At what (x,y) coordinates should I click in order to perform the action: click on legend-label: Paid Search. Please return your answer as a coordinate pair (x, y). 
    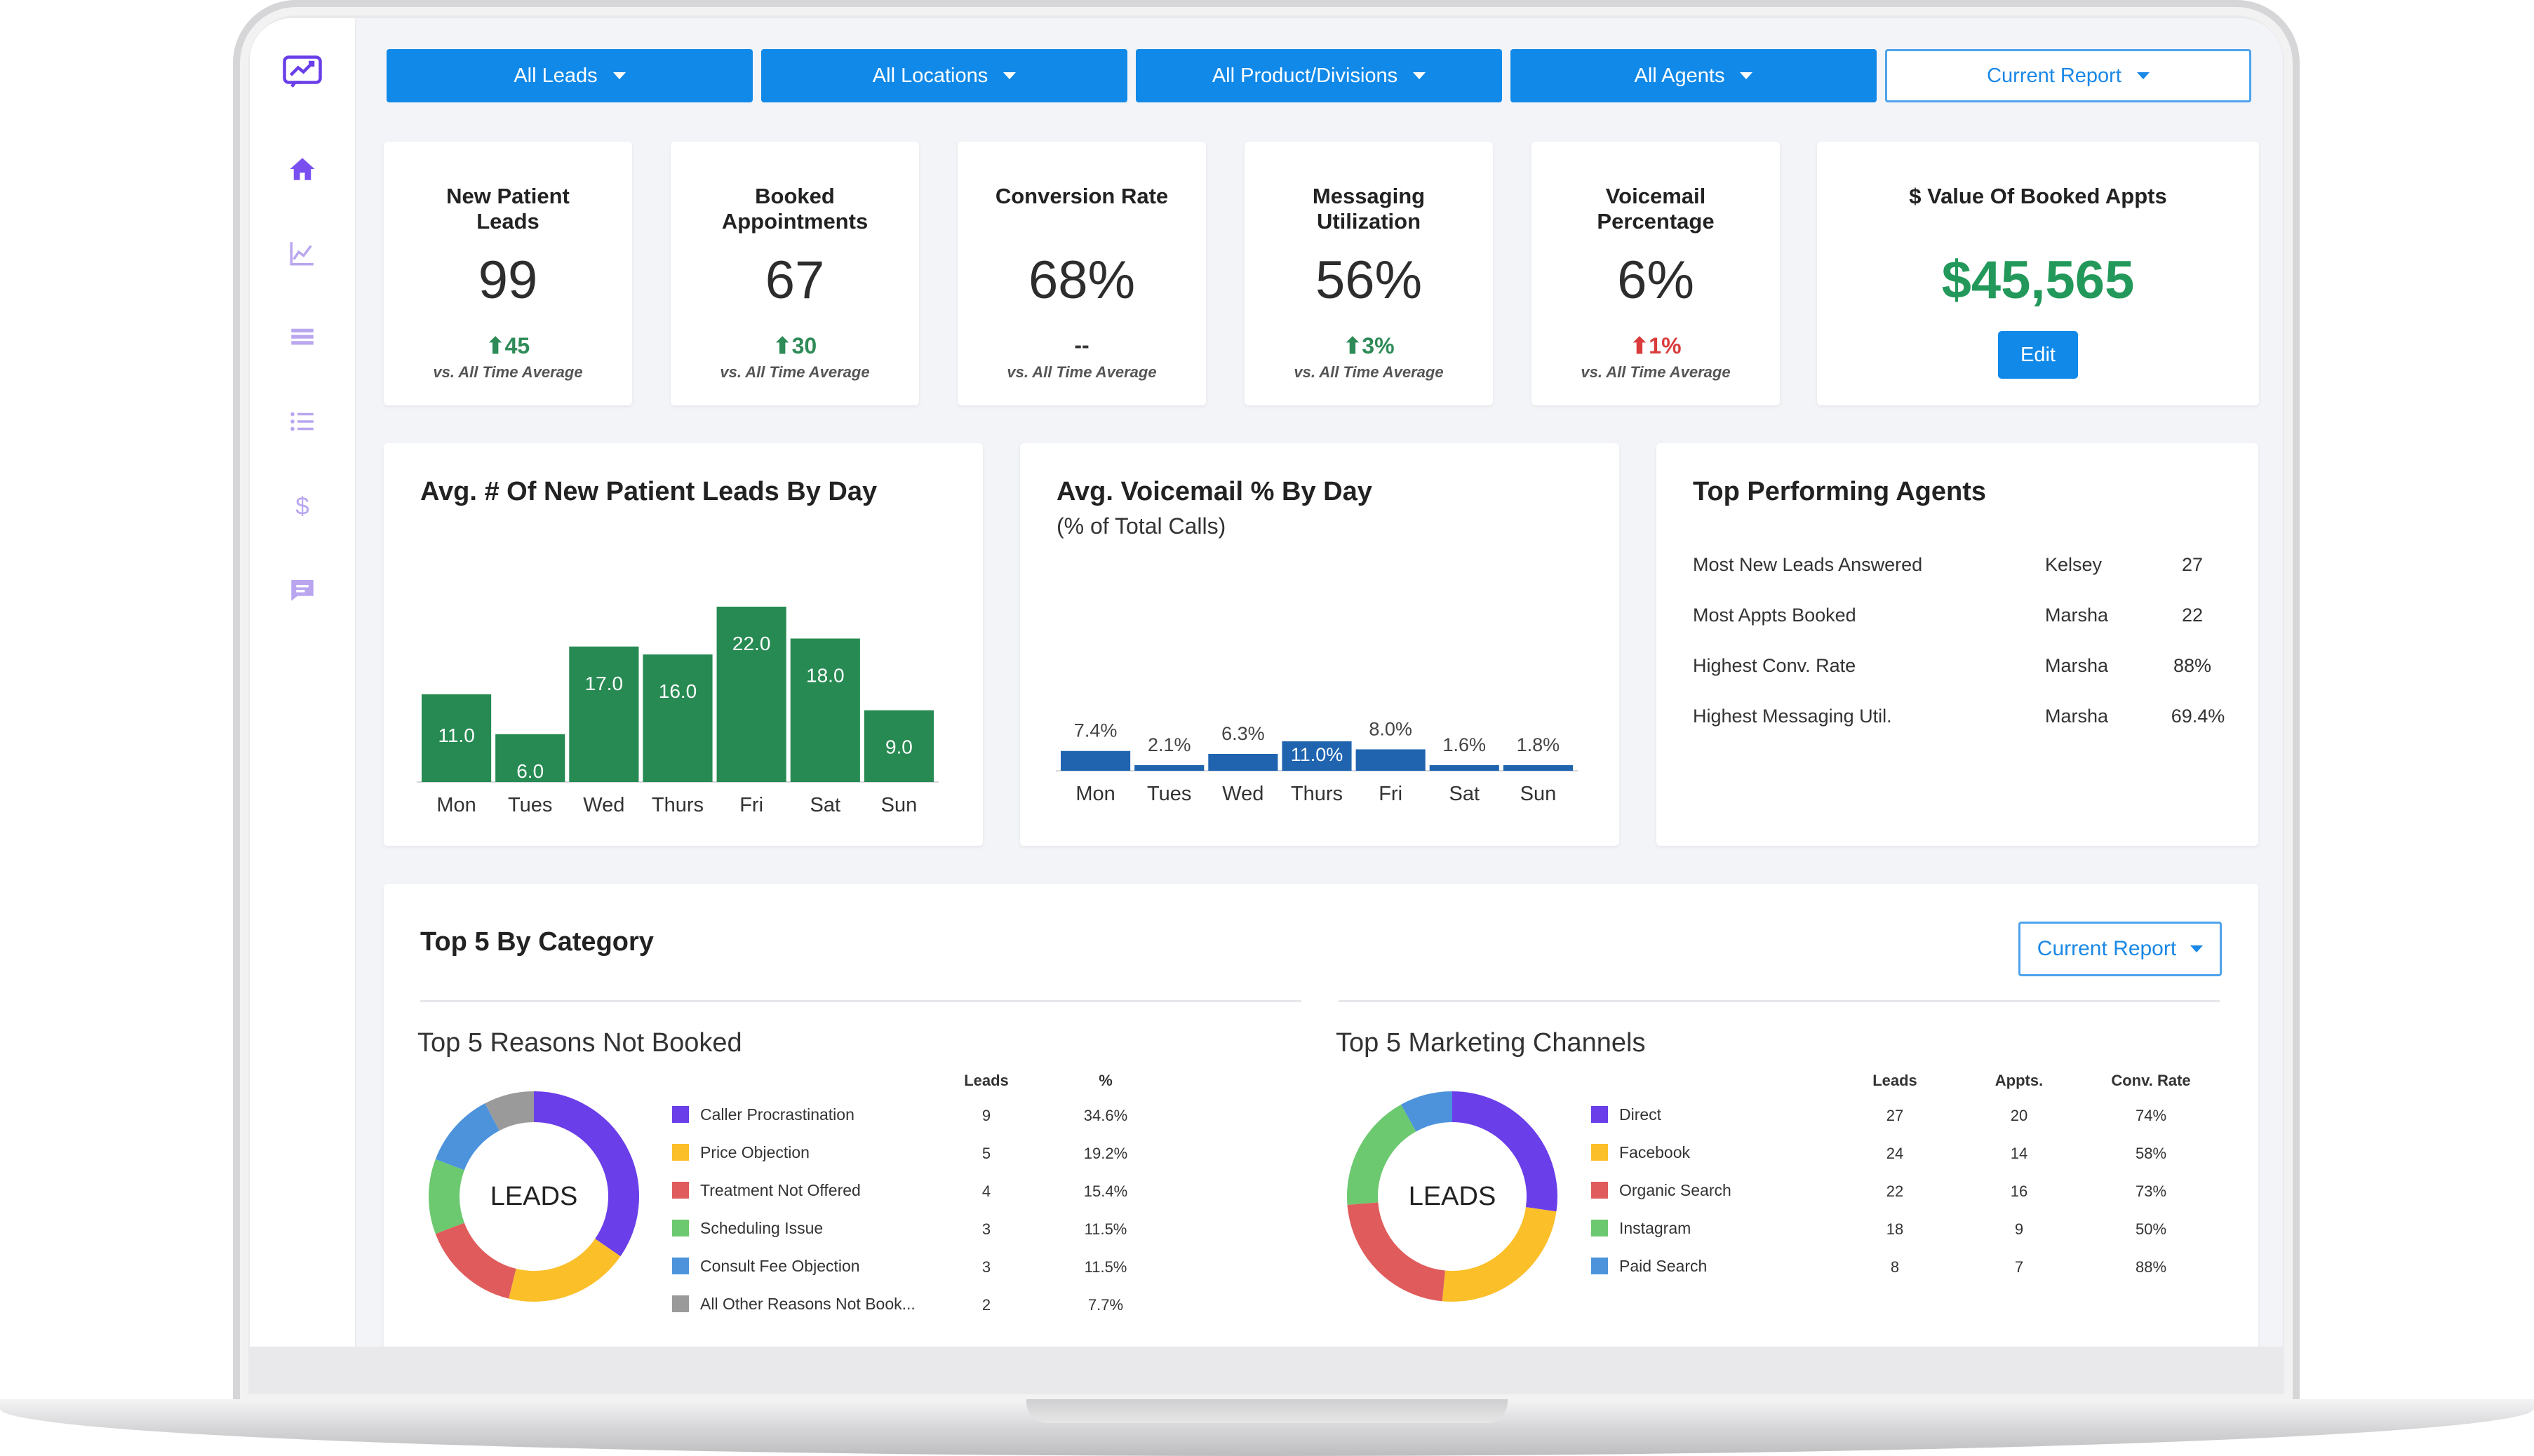
    Looking at the image, I should click on (1663, 1265).